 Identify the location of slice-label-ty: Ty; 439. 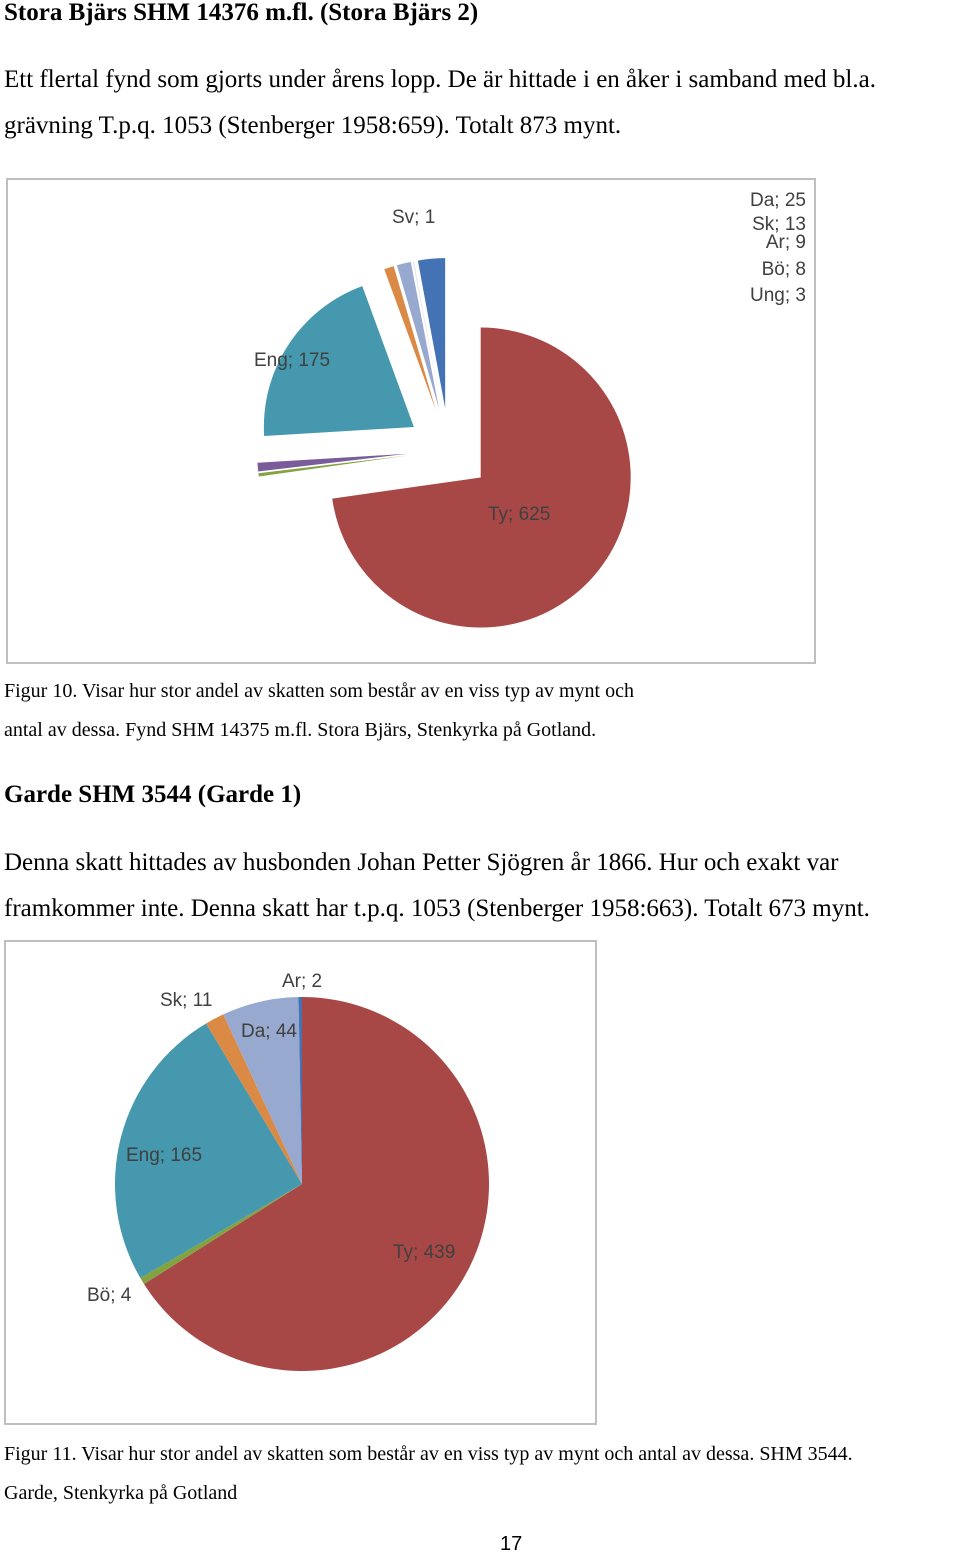
(424, 1252).